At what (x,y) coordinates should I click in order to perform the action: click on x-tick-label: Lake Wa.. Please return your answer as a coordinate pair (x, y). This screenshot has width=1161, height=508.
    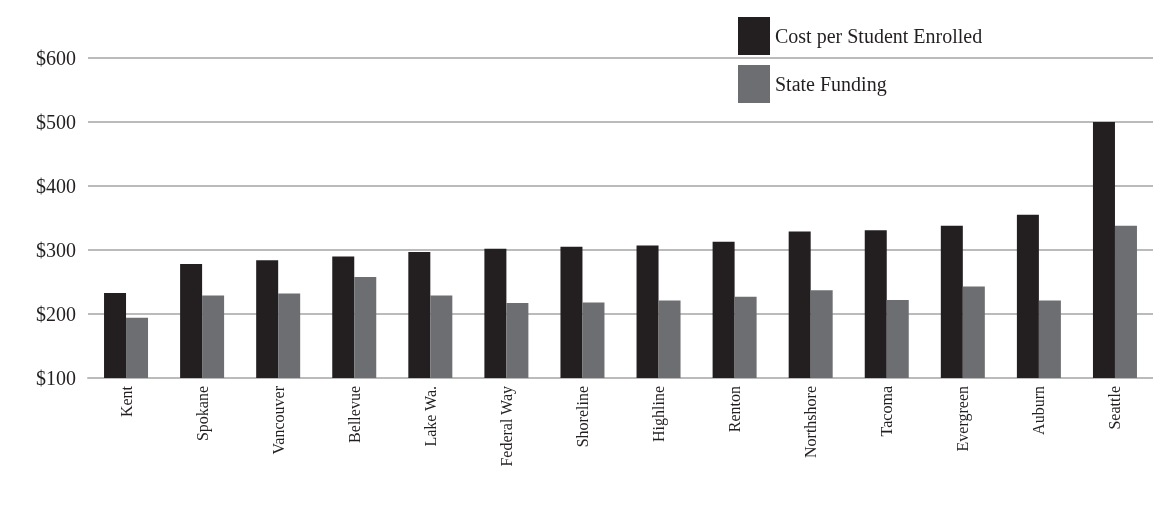
    Looking at the image, I should click on (430, 416).